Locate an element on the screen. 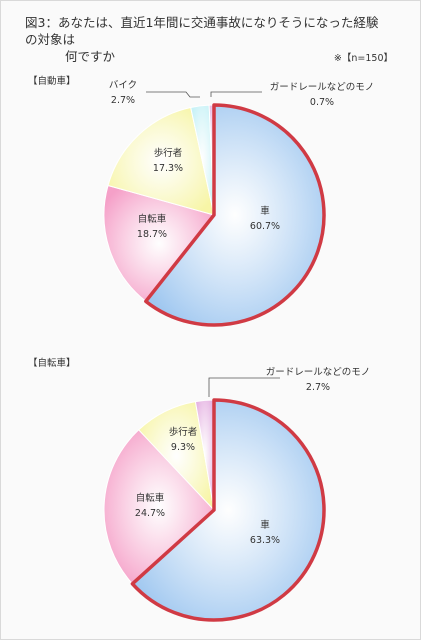  slice-label-guardrail-2: ガードレールなどのモノ 2.7% is located at coordinates (318, 380).